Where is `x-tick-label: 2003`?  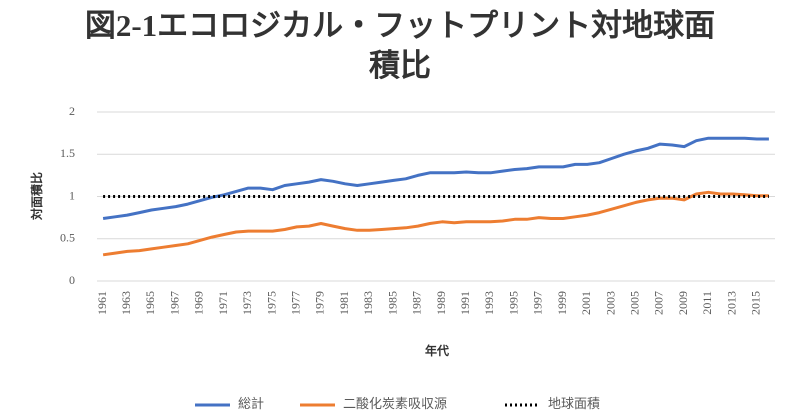
x-tick-label: 2003 is located at coordinates (610, 303).